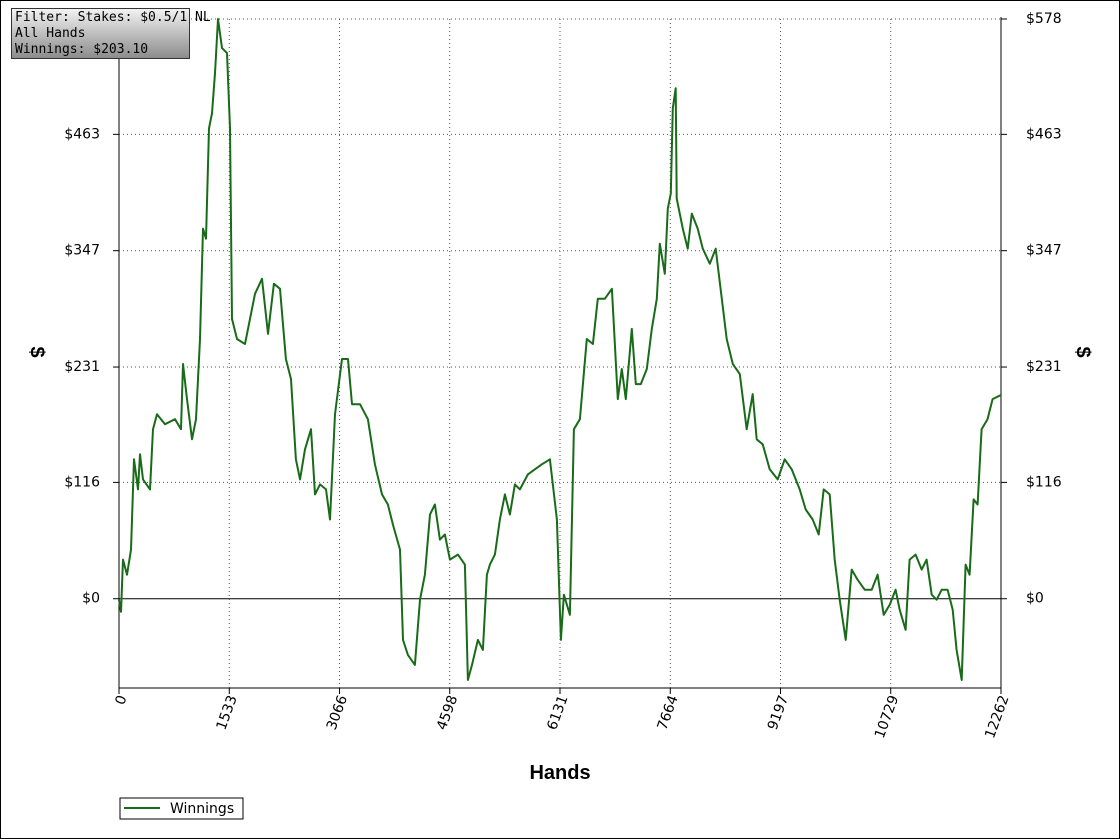 The width and height of the screenshot is (1120, 839). Describe the element at coordinates (778, 712) in the screenshot. I see `x-tick-label: 9197` at that location.